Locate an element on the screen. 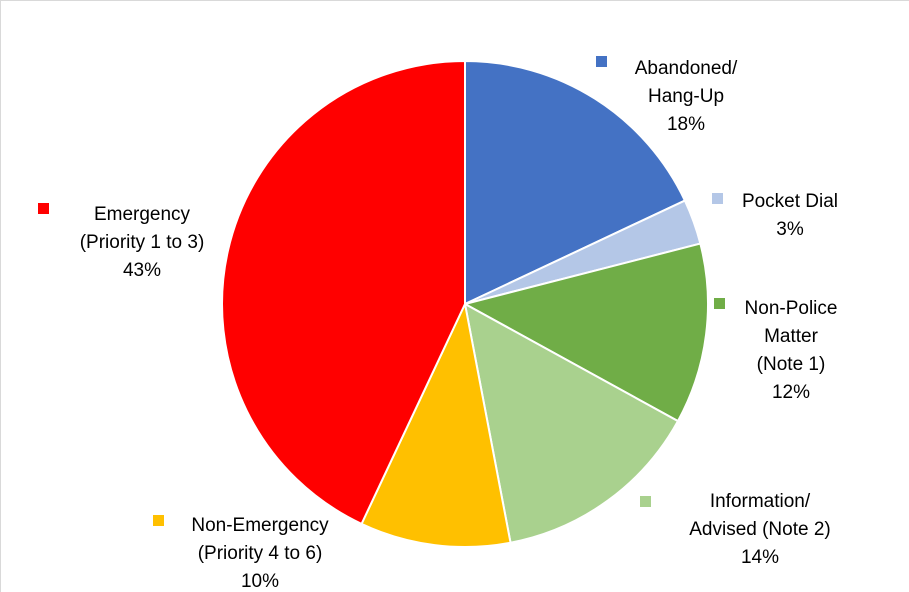 This screenshot has height=592, width=909. legend-swatch-information-advised is located at coordinates (645, 501).